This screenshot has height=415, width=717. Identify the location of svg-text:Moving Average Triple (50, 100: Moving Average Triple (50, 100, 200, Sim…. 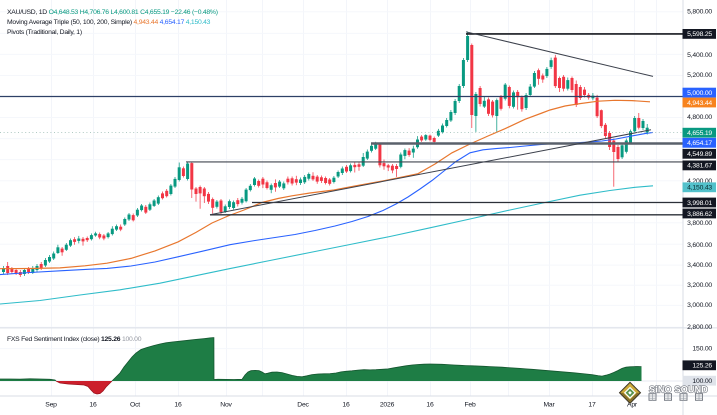
(109, 22).